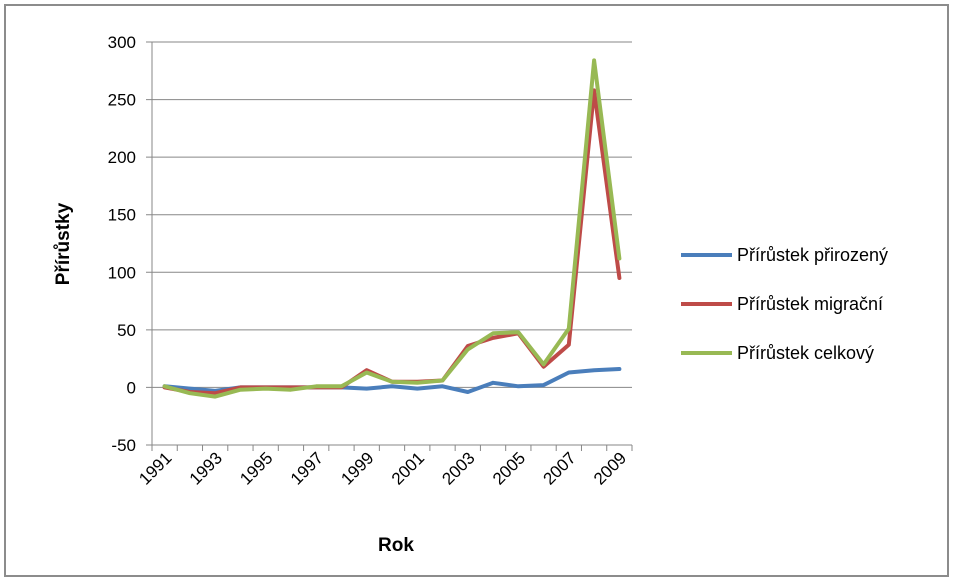 The image size is (955, 583). Describe the element at coordinates (122, 157) in the screenshot. I see `y-tick-label: 200` at that location.